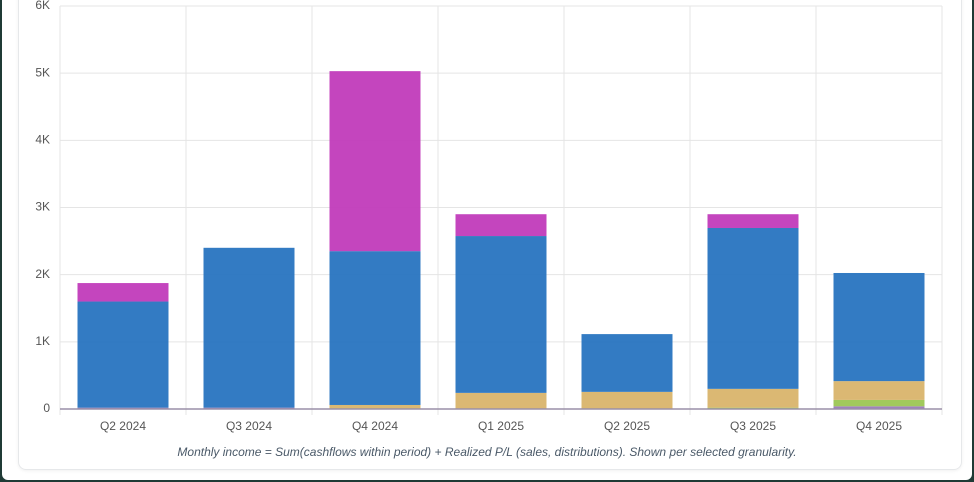  I want to click on y-tick-label: 2K, so click(42, 274).